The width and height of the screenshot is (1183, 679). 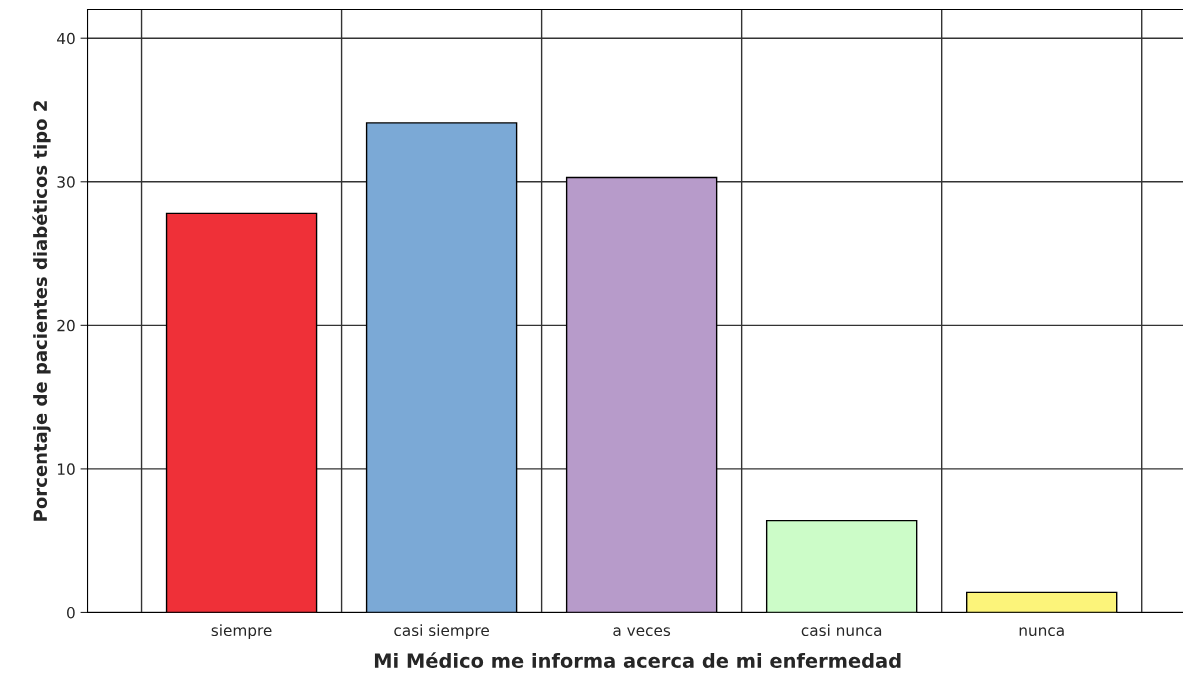 I want to click on y-tick-label: 40, so click(x=66, y=38).